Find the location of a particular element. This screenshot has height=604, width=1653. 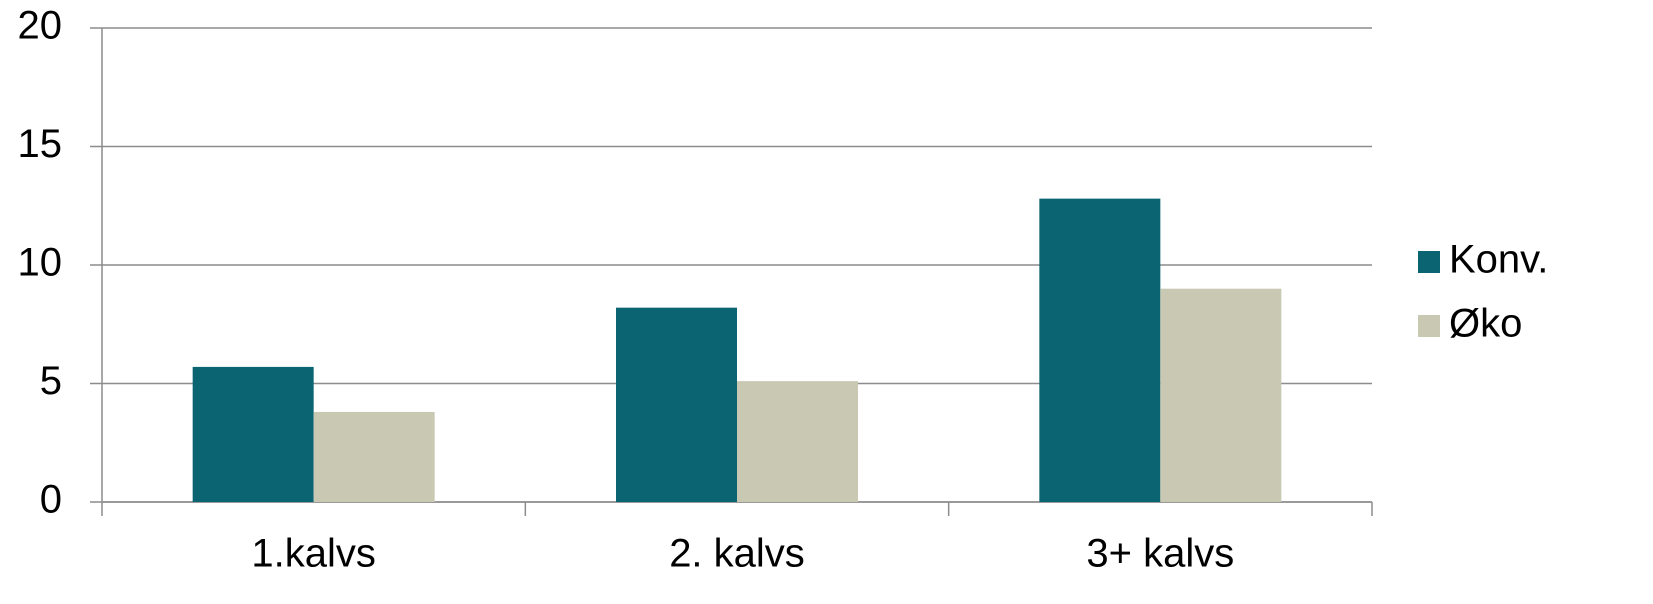

y-tick-label: 10 is located at coordinates (40, 263).